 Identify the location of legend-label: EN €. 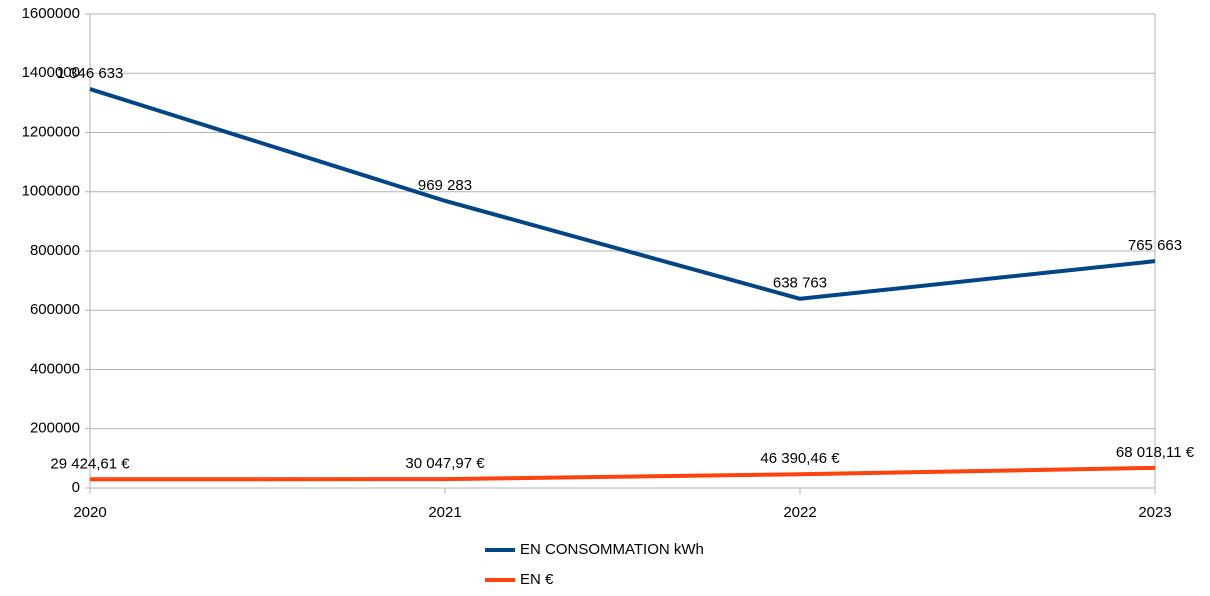
(537, 579).